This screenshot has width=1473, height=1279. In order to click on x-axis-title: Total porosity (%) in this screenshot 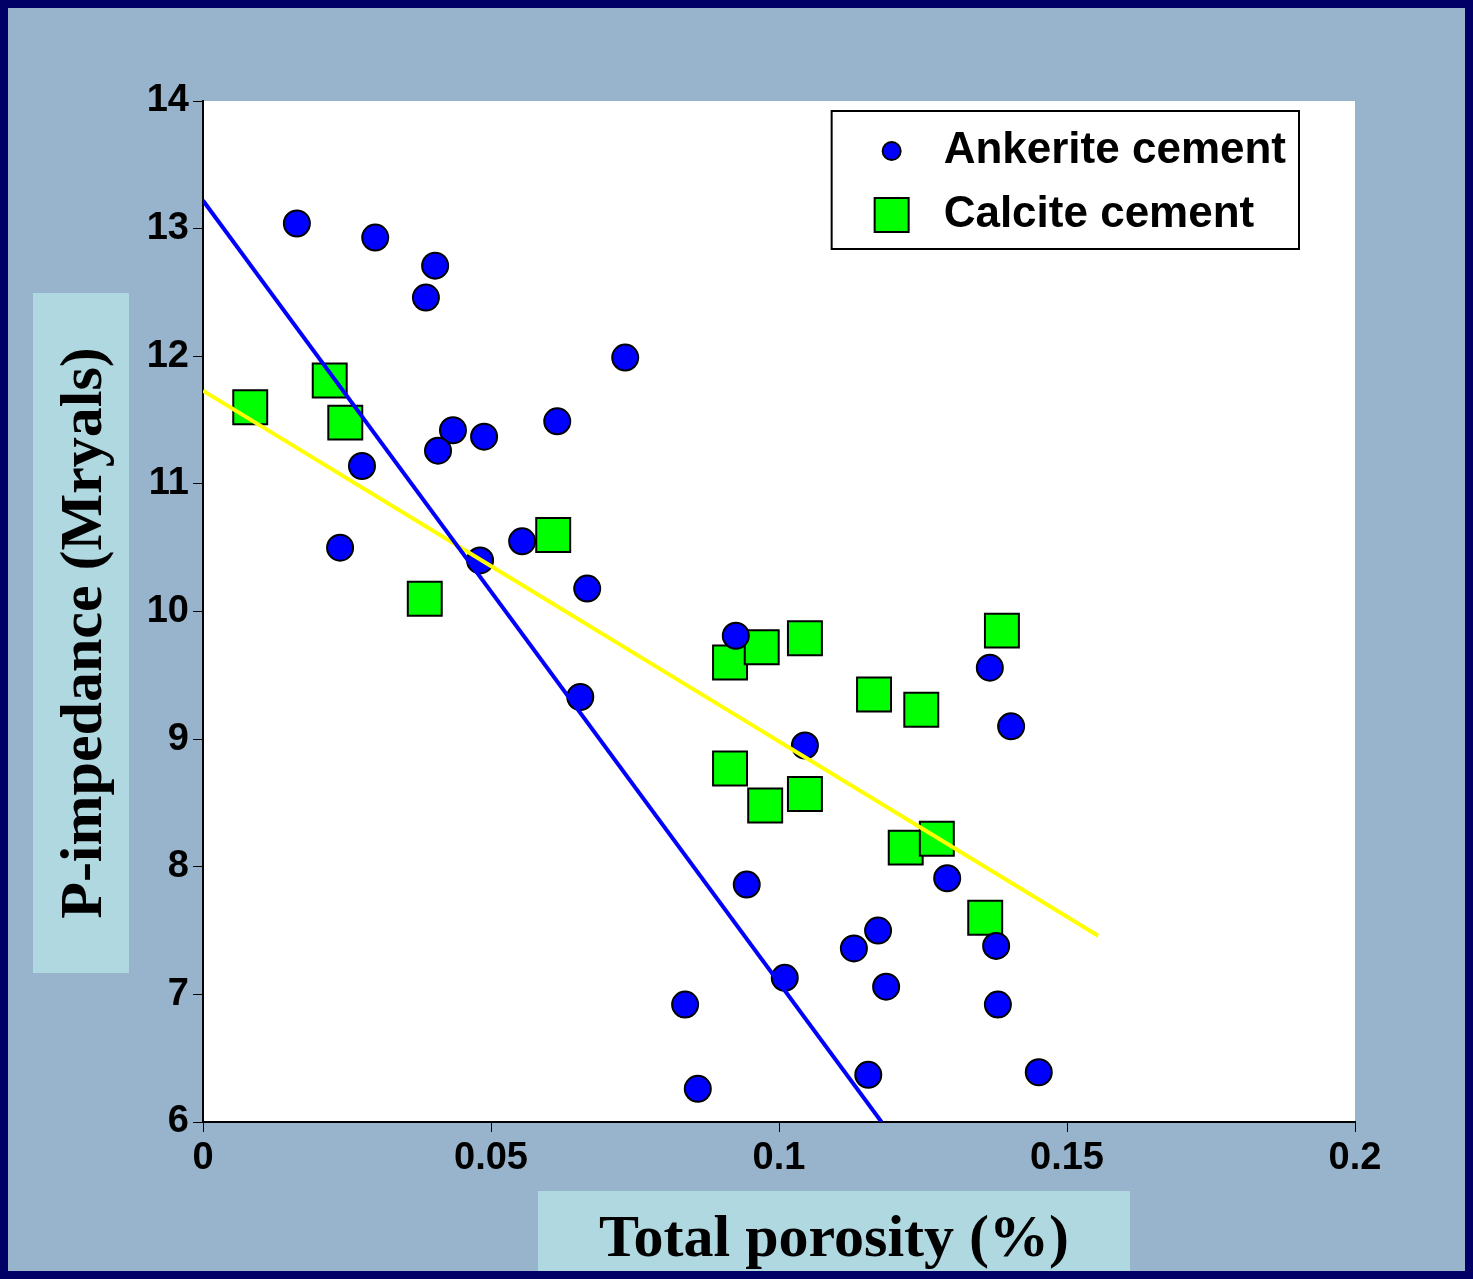, I will do `click(833, 1236)`.